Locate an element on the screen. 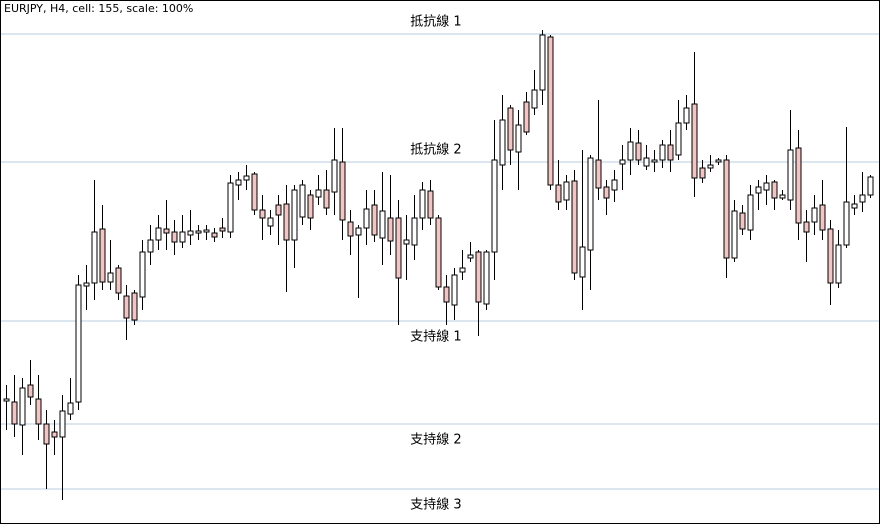 Image resolution: width=880 pixels, height=524 pixels. level-label: 抵抗線 1 is located at coordinates (435, 22).